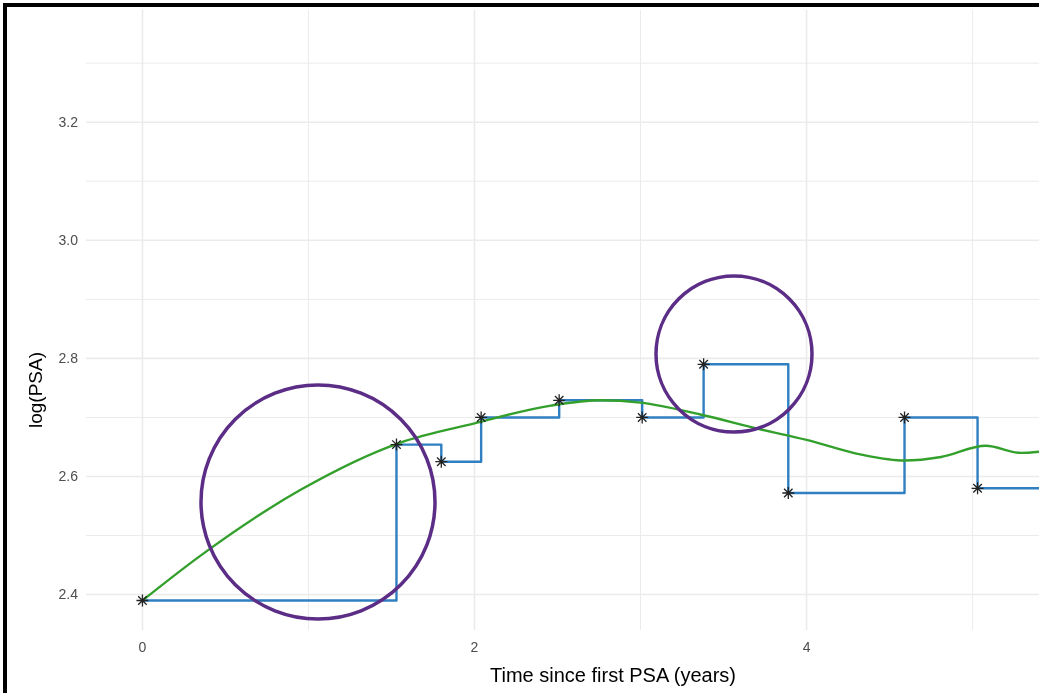 The width and height of the screenshot is (1039, 693). What do you see at coordinates (68, 122) in the screenshot?
I see `y-tick-label: 3.2` at bounding box center [68, 122].